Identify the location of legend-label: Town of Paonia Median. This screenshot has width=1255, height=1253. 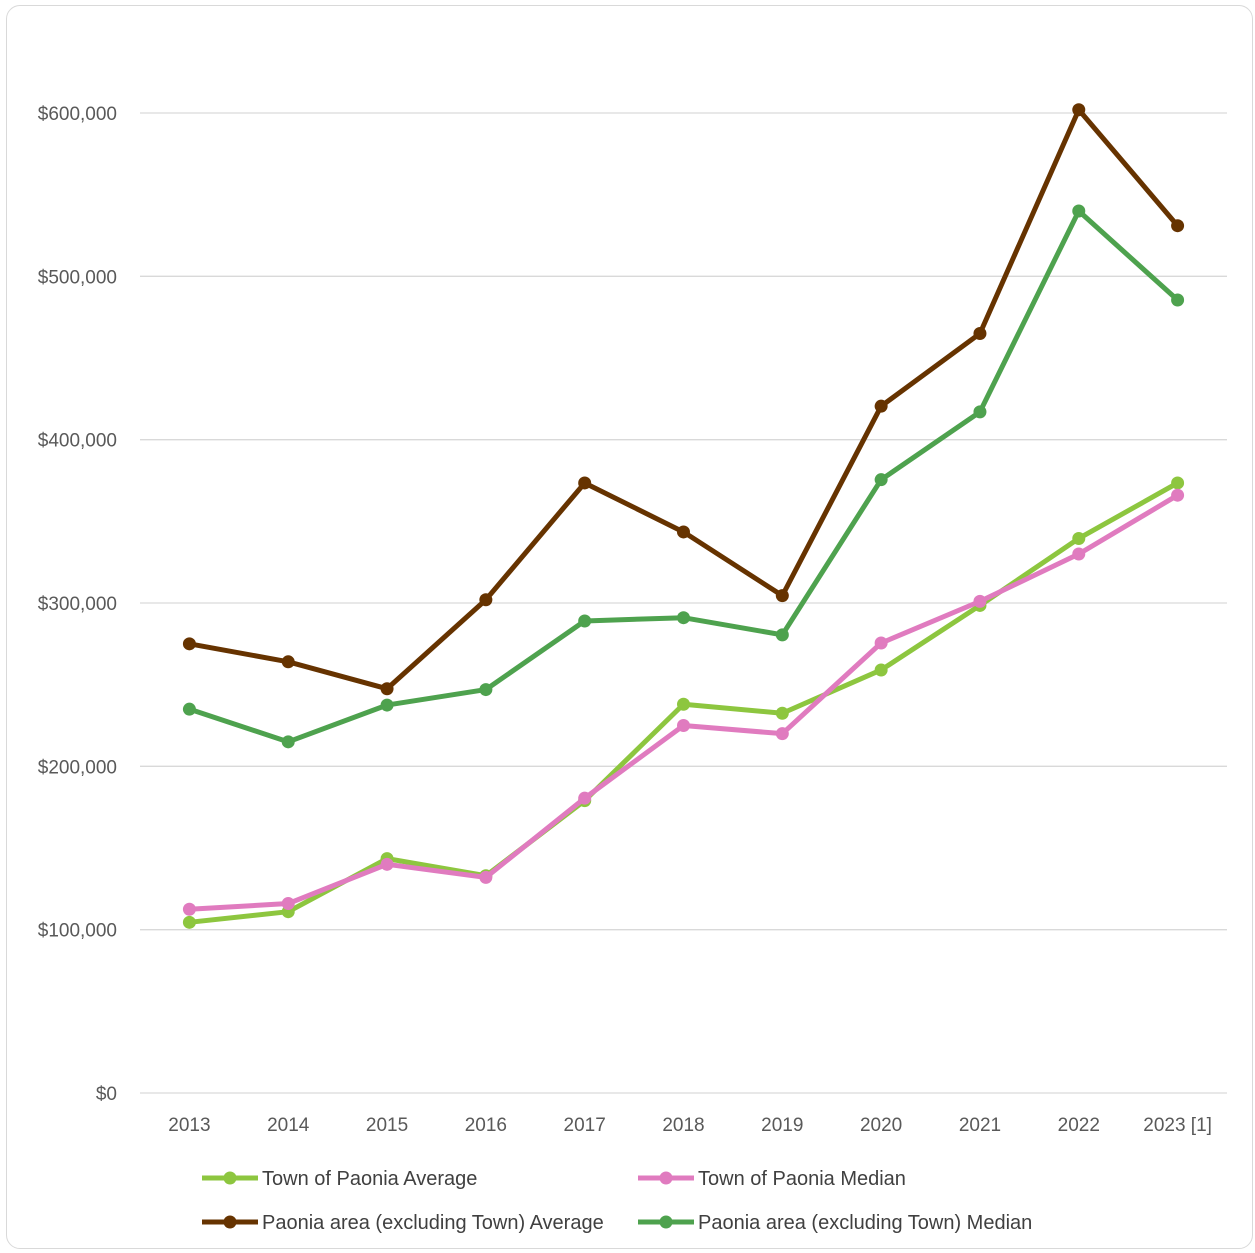
(802, 1179).